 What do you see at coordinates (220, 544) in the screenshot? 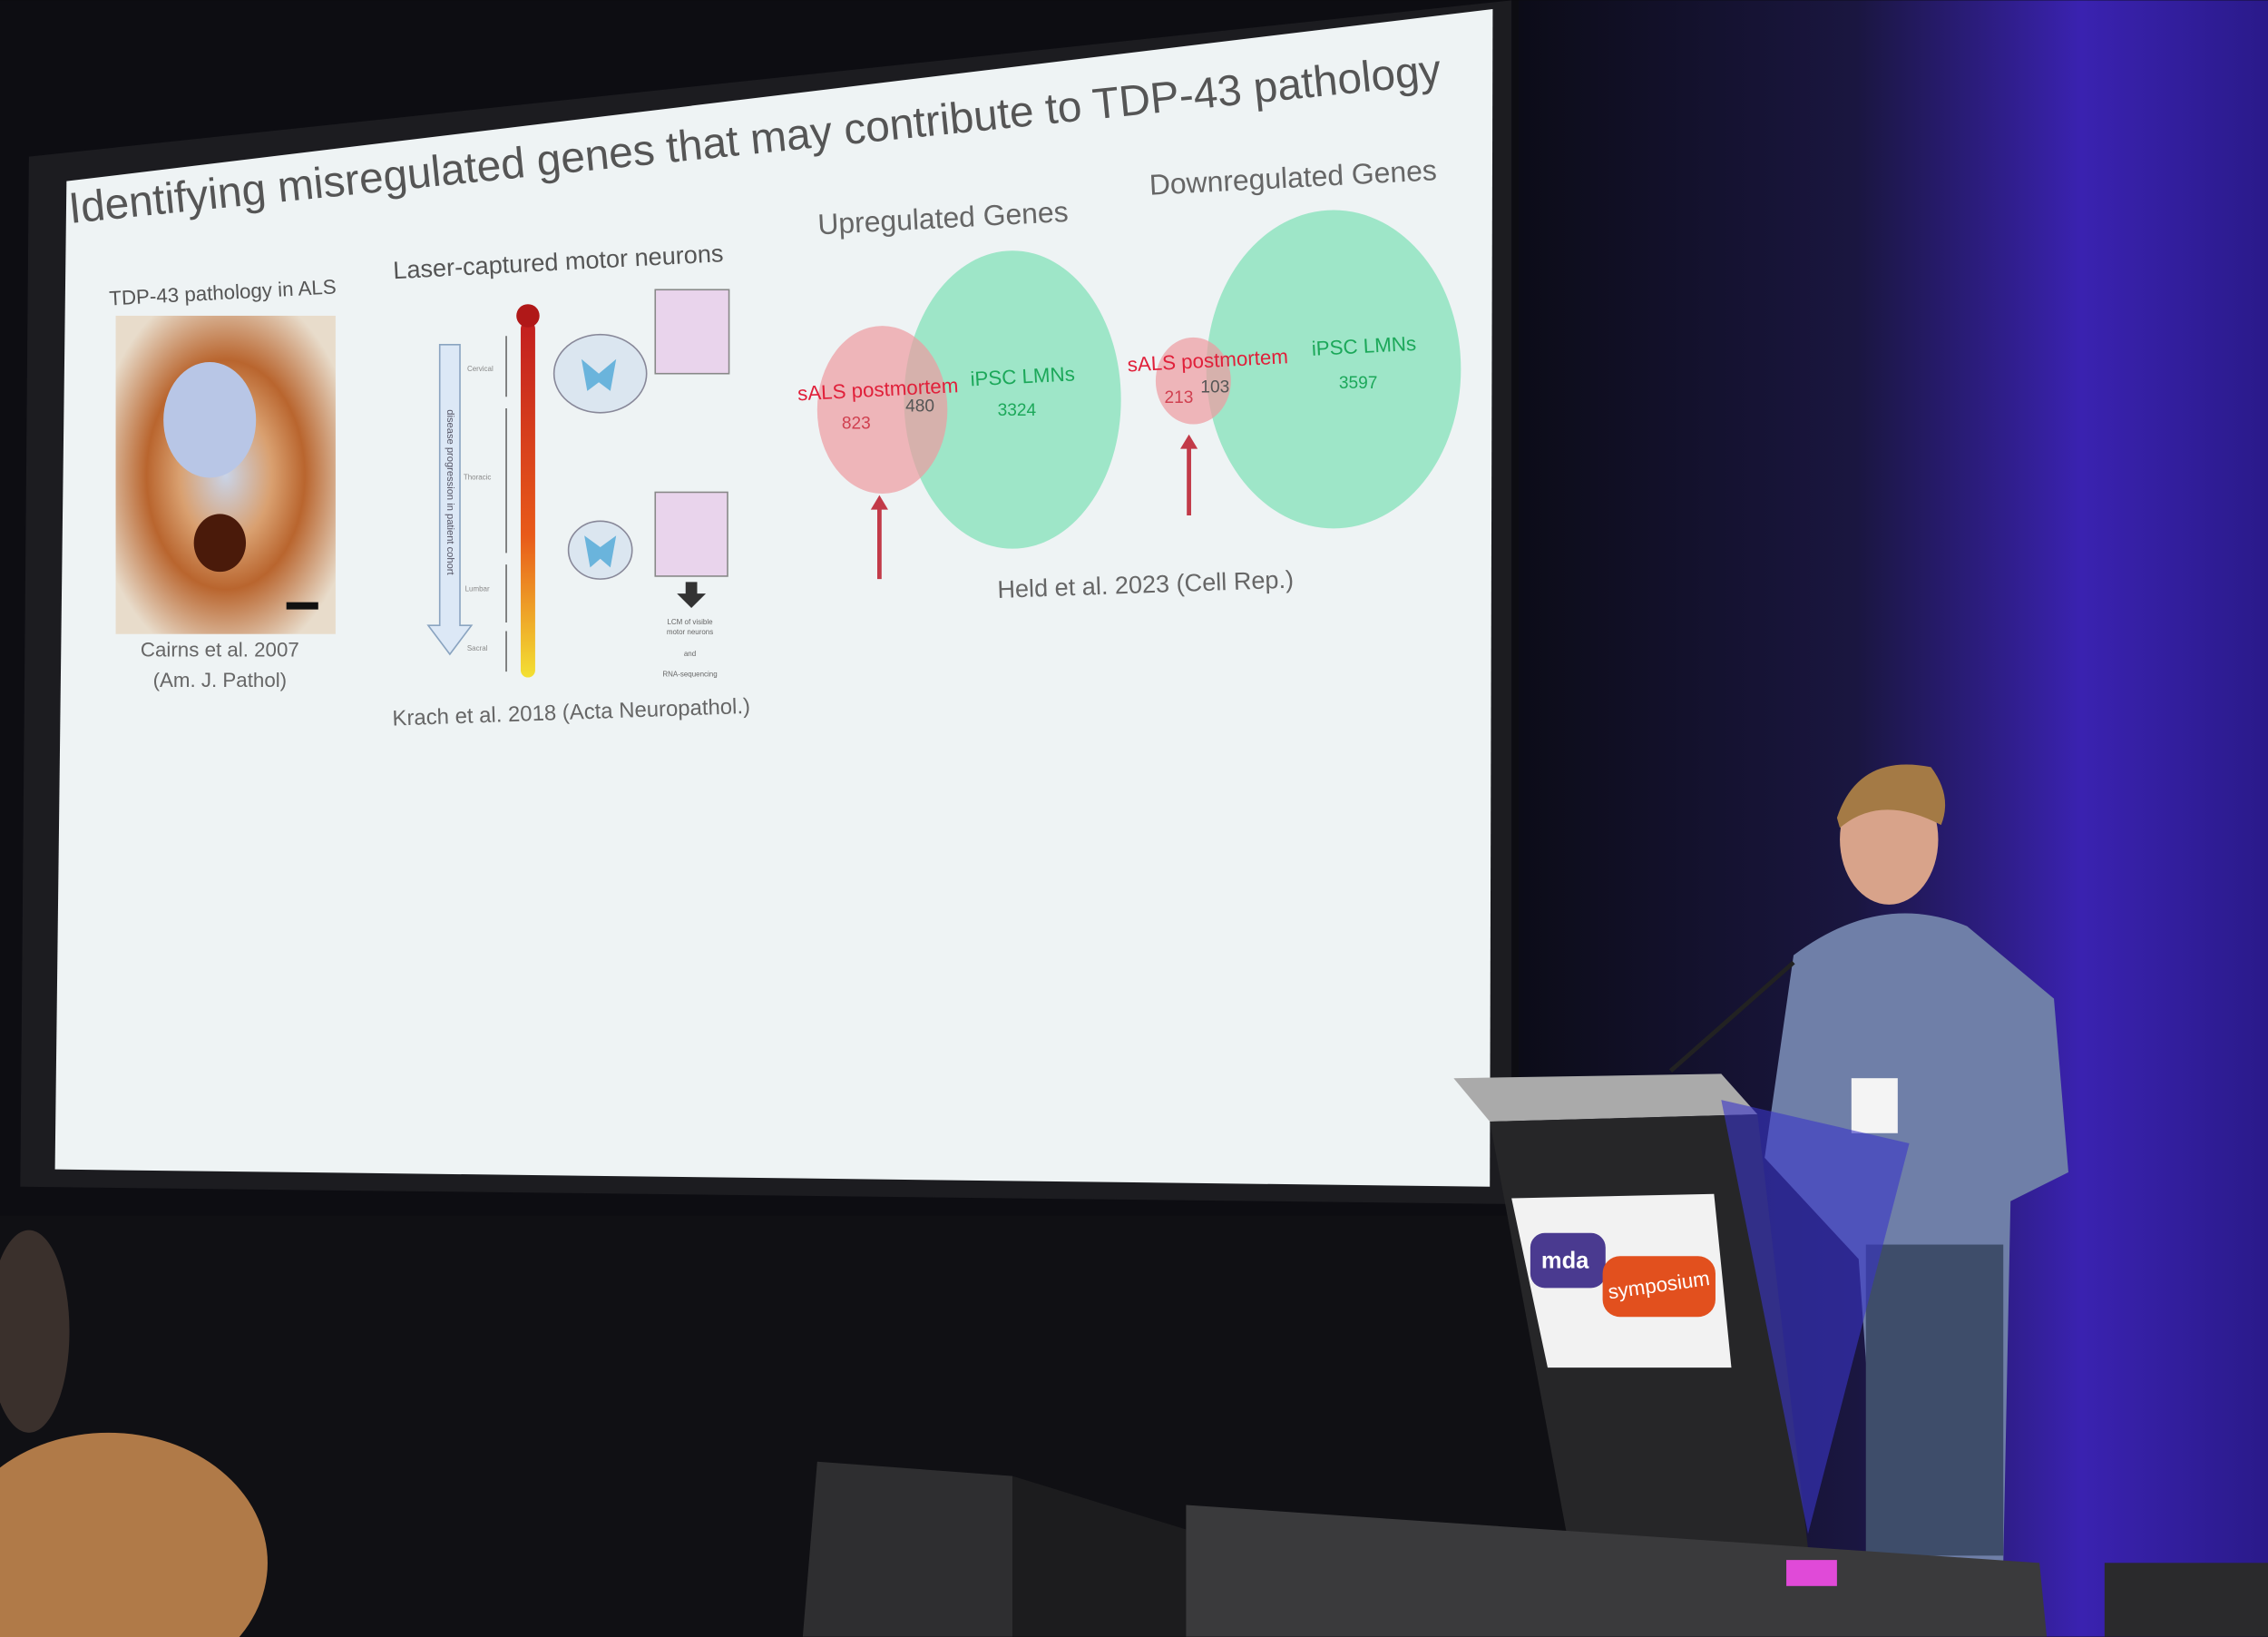
I see `inclusion` at bounding box center [220, 544].